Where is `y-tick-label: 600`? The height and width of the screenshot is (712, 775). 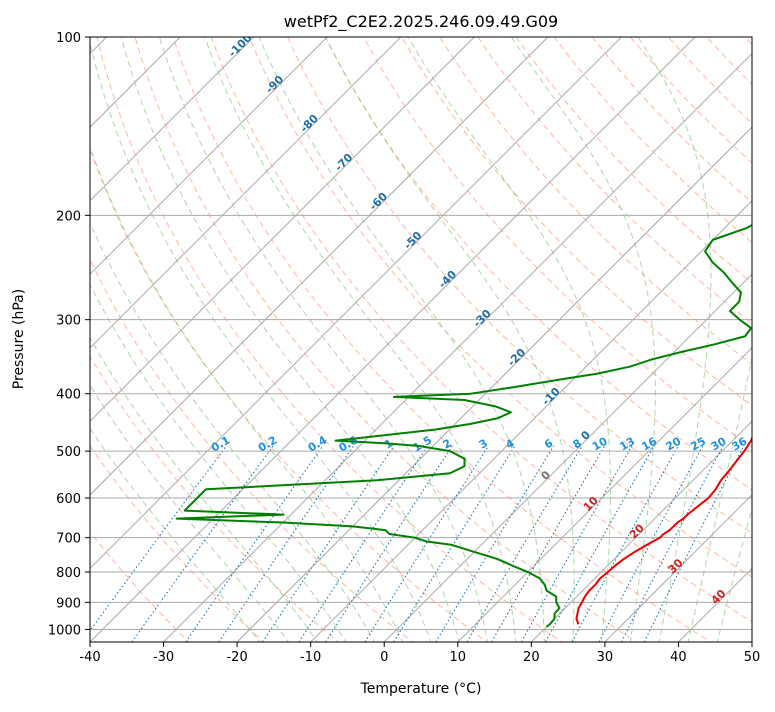
y-tick-label: 600 is located at coordinates (68, 499).